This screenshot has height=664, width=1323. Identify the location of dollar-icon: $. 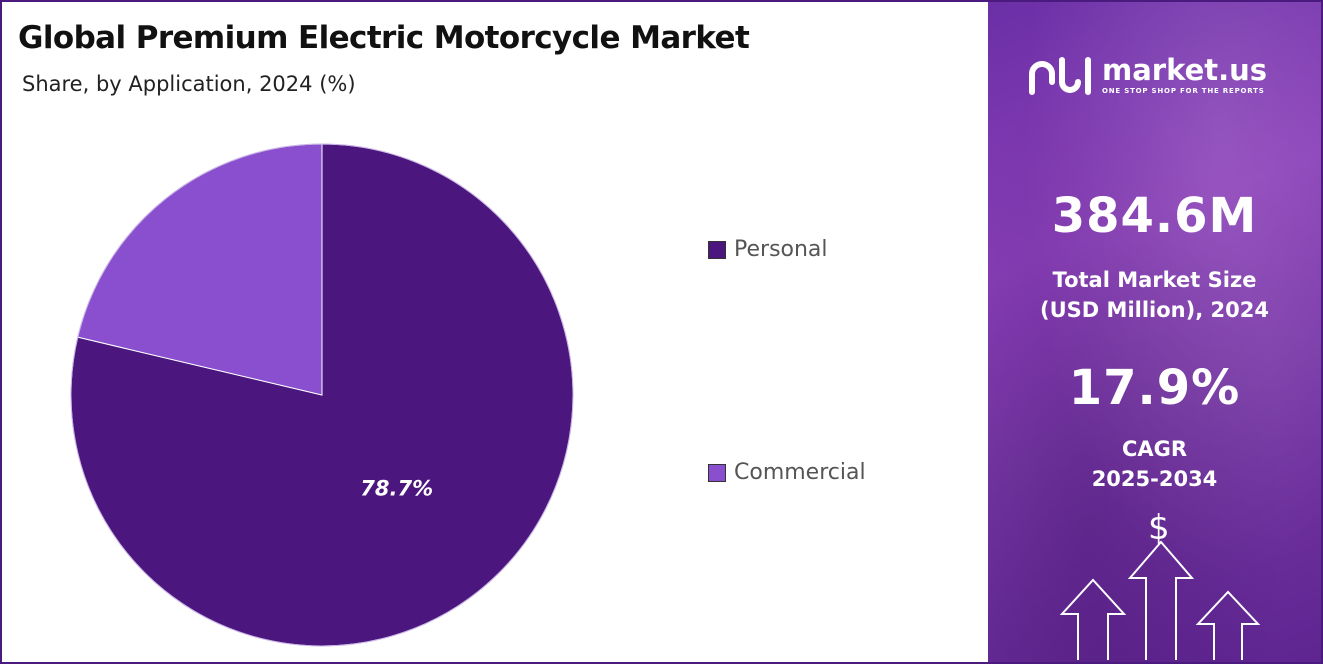
(1159, 528).